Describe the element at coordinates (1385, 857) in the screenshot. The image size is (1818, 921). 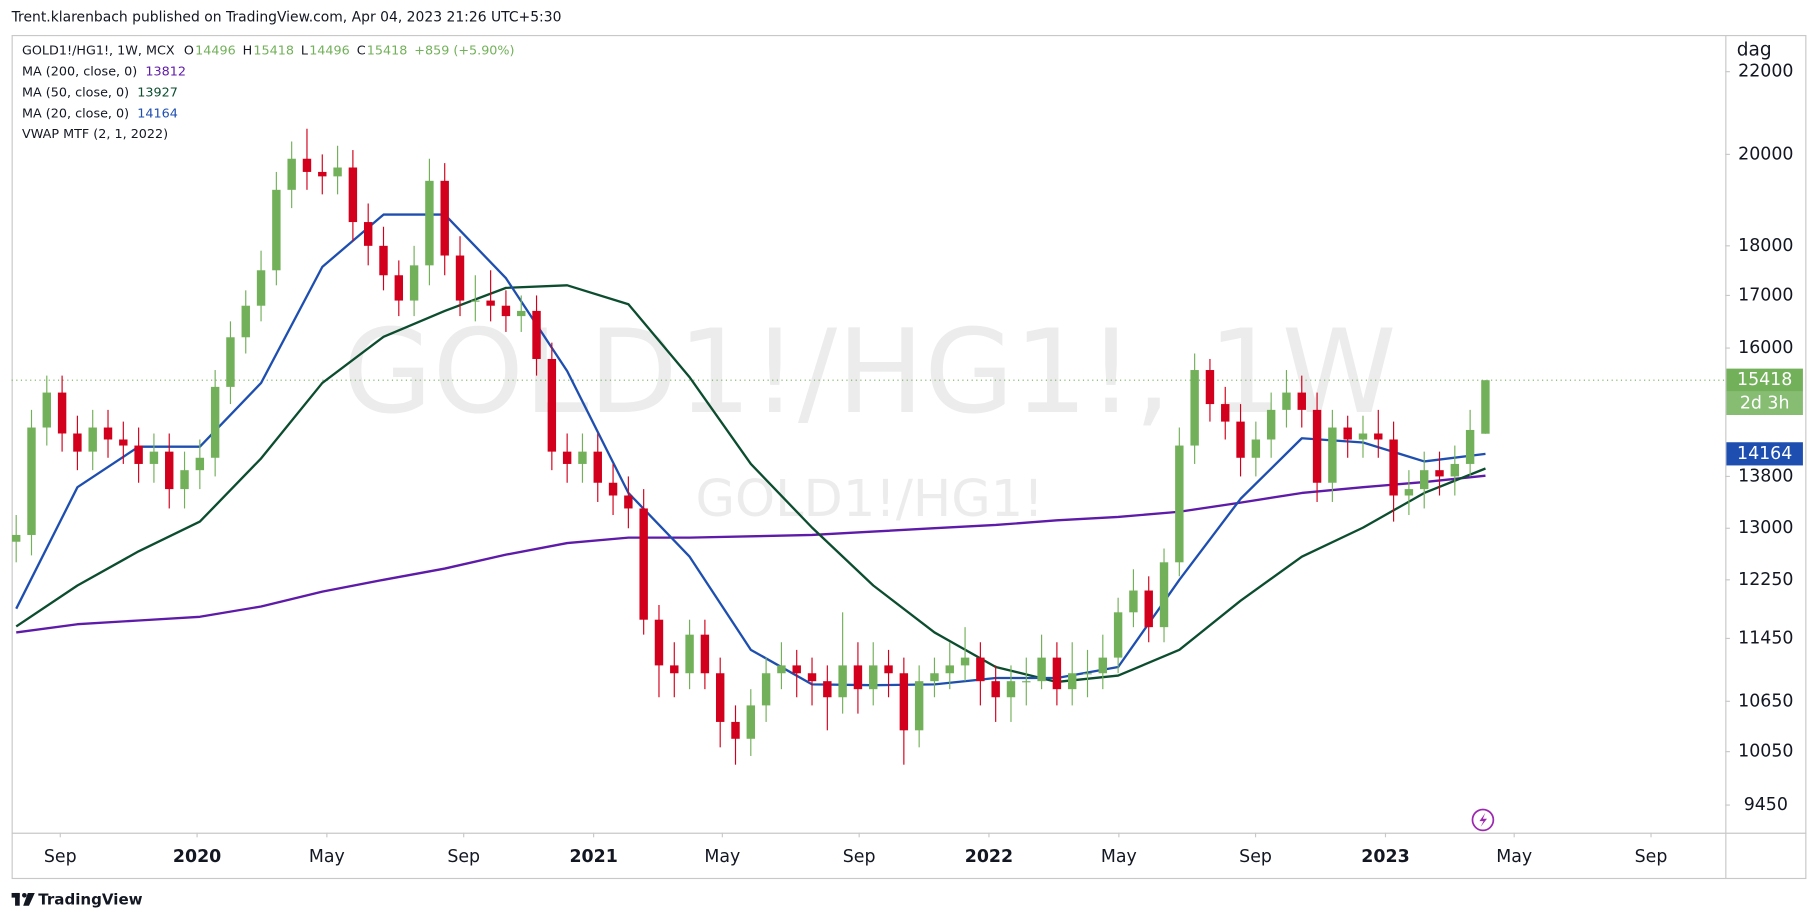
I see `x-tick-label: 2023` at that location.